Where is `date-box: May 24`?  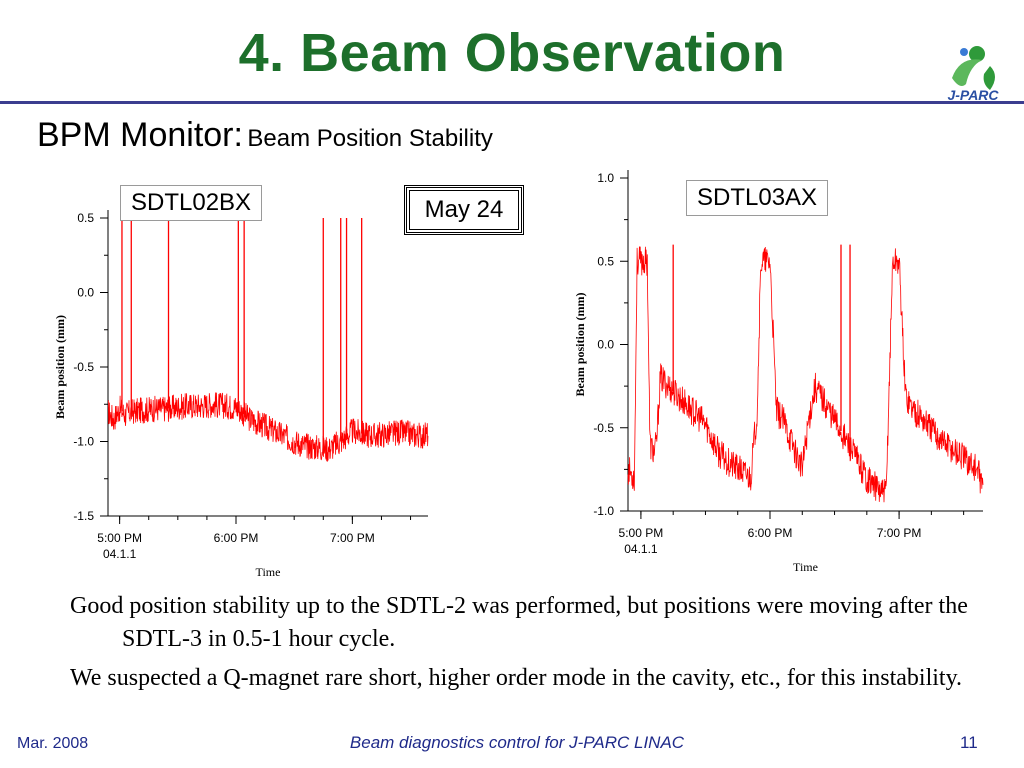
date-box: May 24 is located at coordinates (464, 210).